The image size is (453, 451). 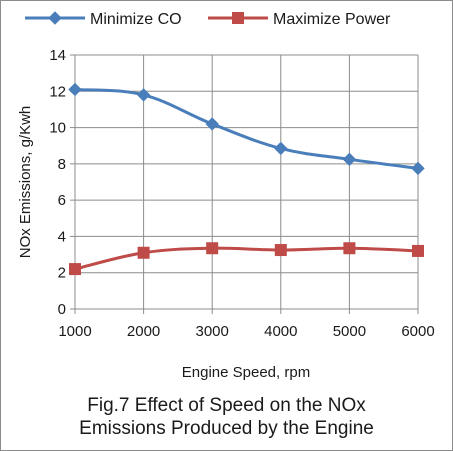 What do you see at coordinates (212, 331) in the screenshot?
I see `x-tick-label: 3000` at bounding box center [212, 331].